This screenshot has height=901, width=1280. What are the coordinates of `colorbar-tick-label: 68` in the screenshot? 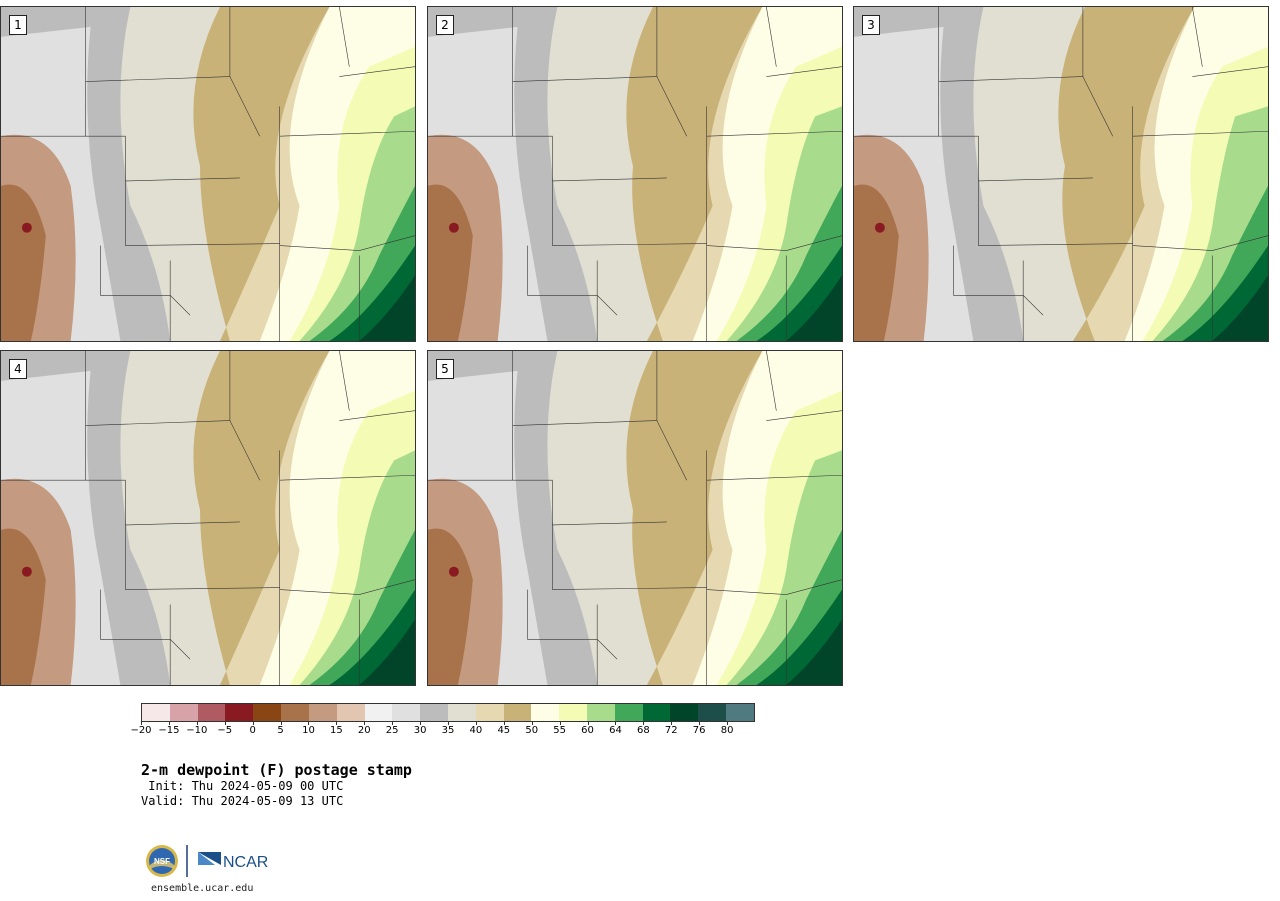 It's located at (643, 730).